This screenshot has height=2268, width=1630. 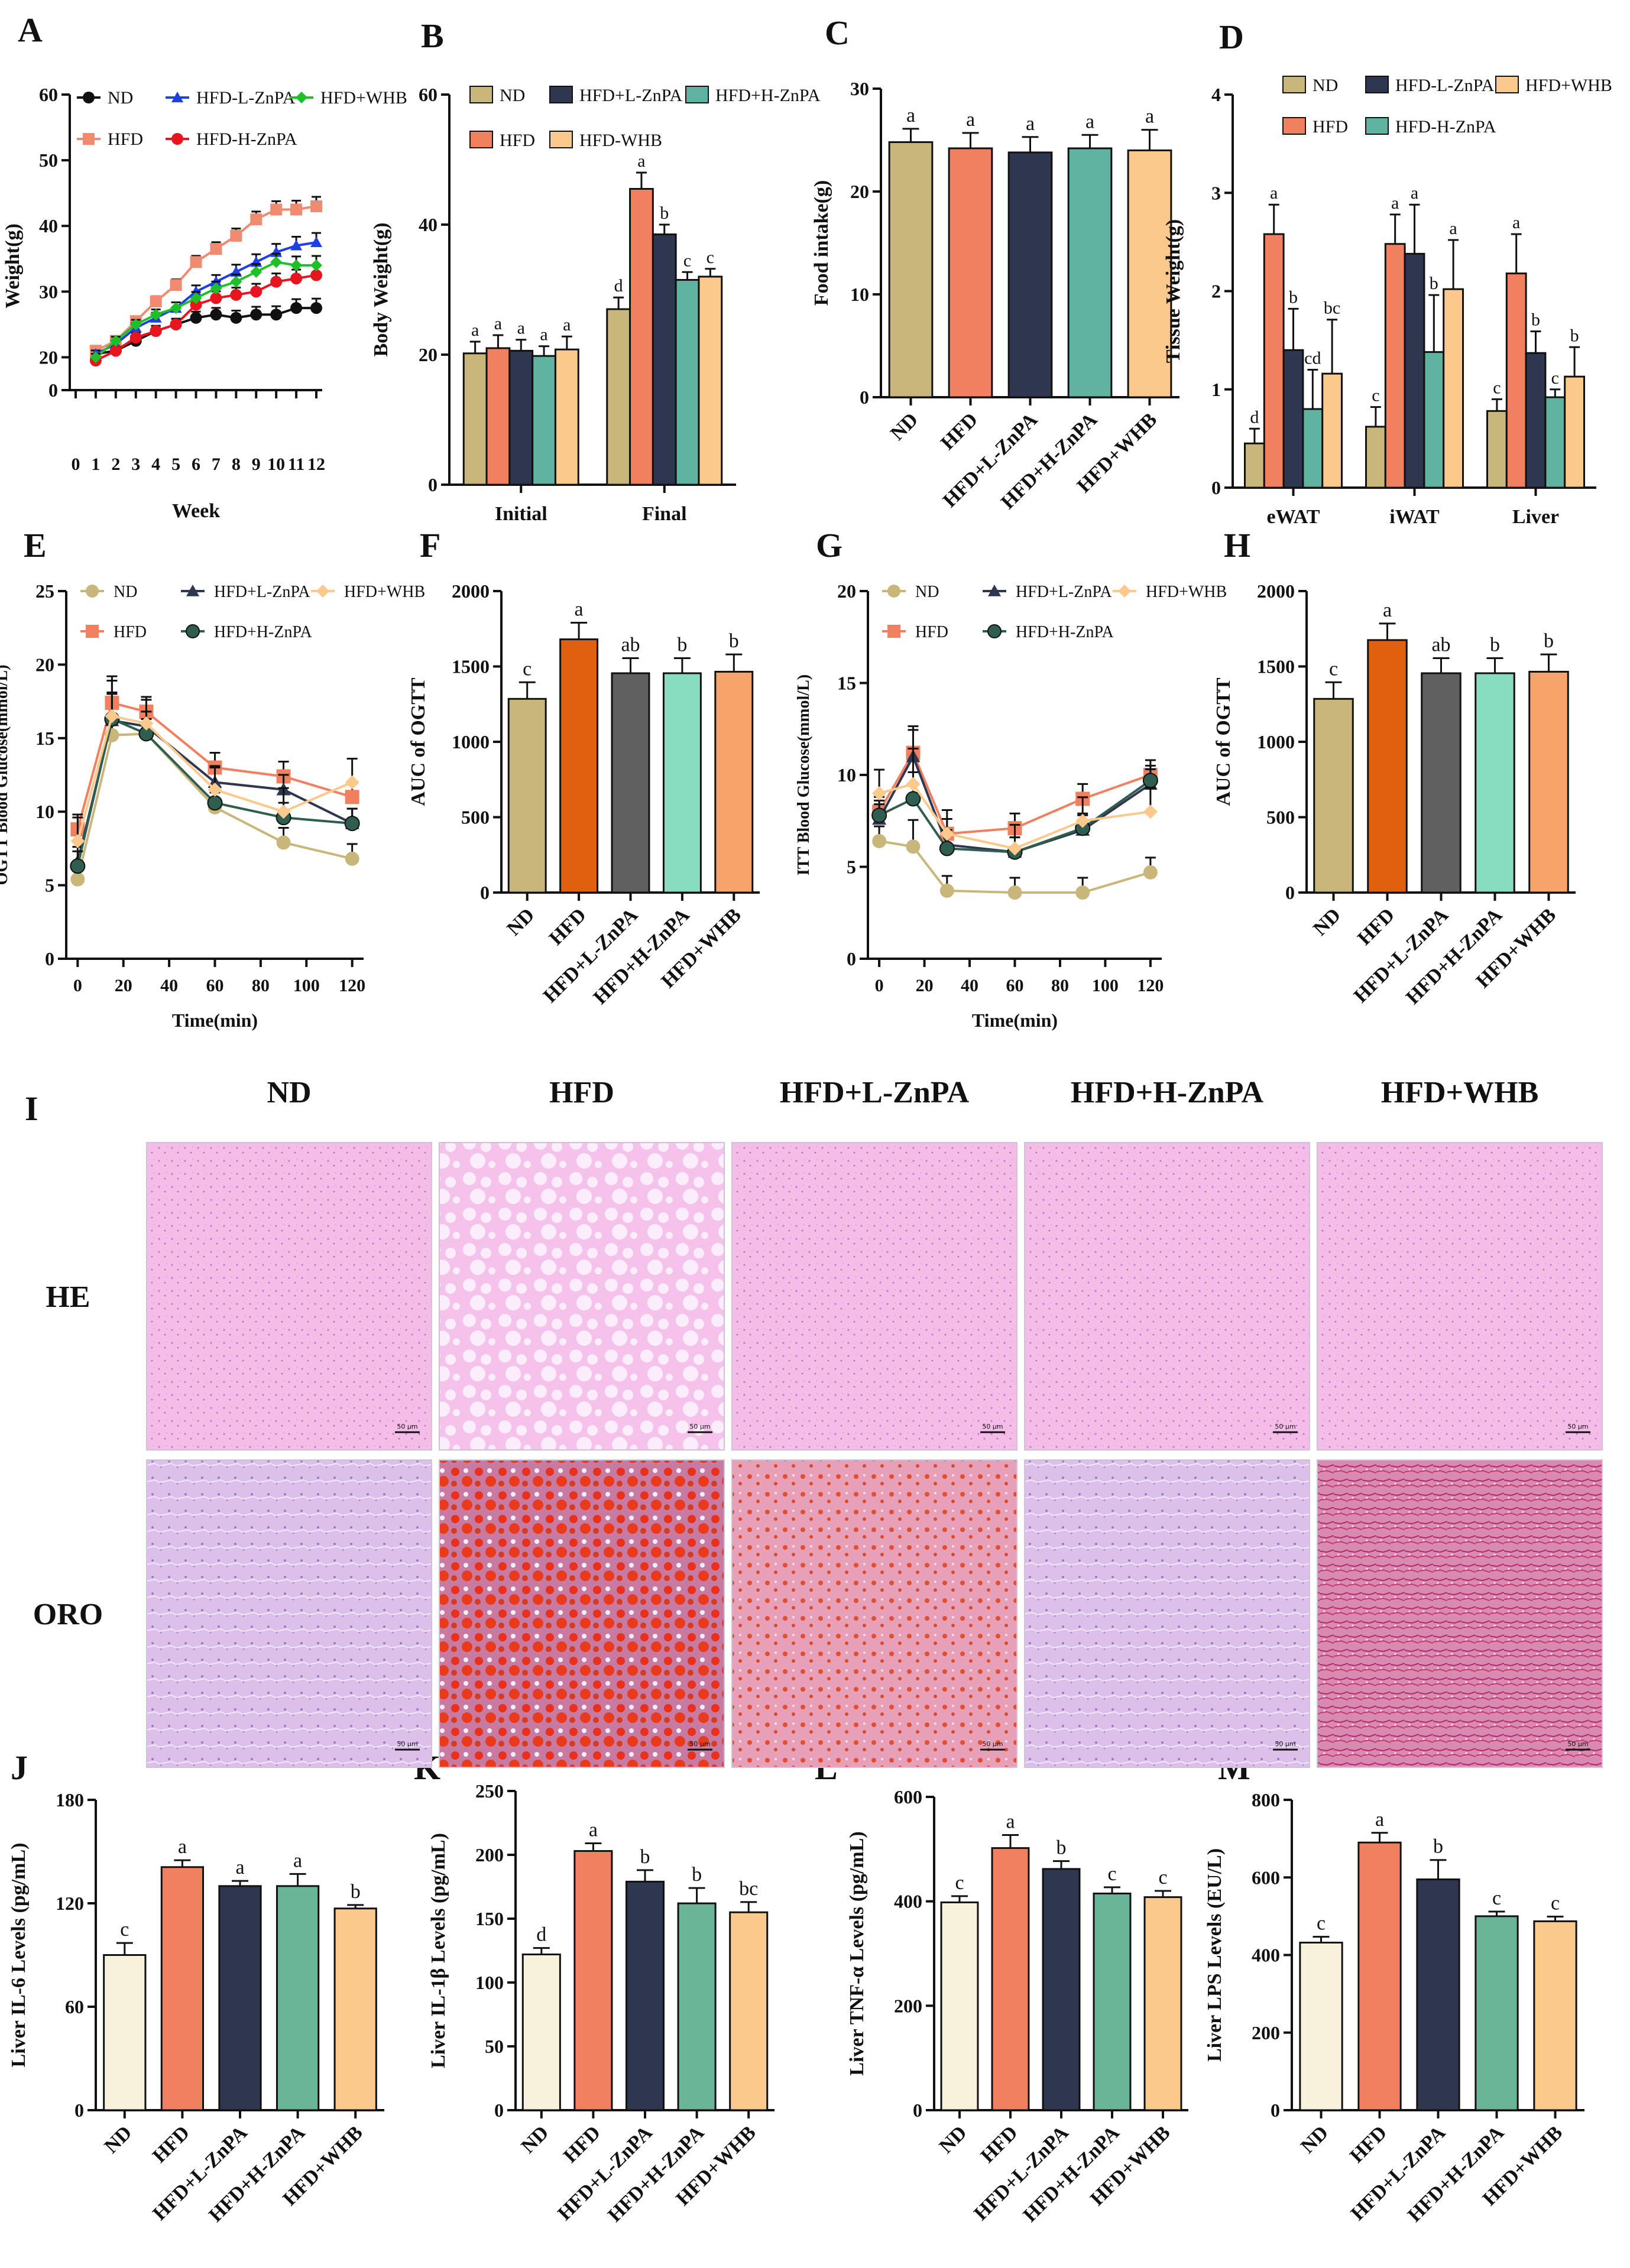 I want to click on legend-label: HFD, so click(x=130, y=632).